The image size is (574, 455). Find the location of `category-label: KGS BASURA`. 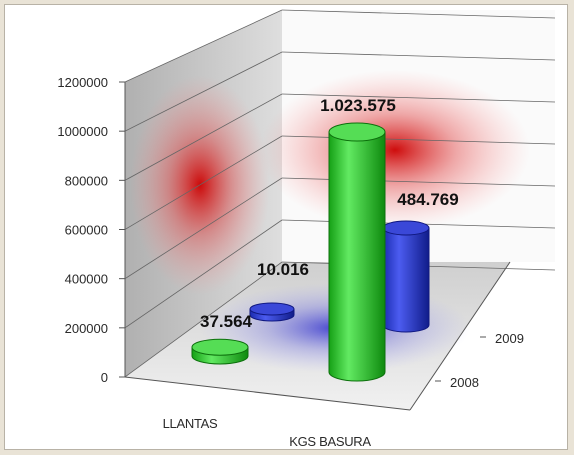

category-label: KGS BASURA is located at coordinates (330, 441).